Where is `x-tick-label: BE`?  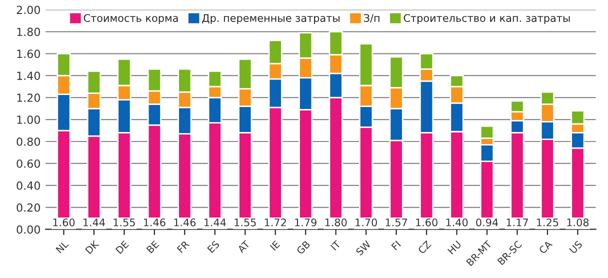
x-tick-label: BE is located at coordinates (153, 247).